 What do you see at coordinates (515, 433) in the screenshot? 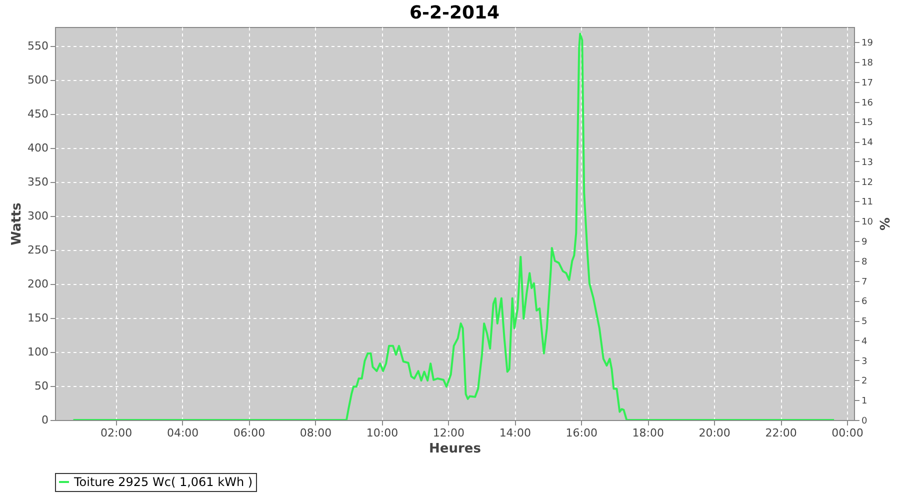
I see `x-tick-label: 14:00` at bounding box center [515, 433].